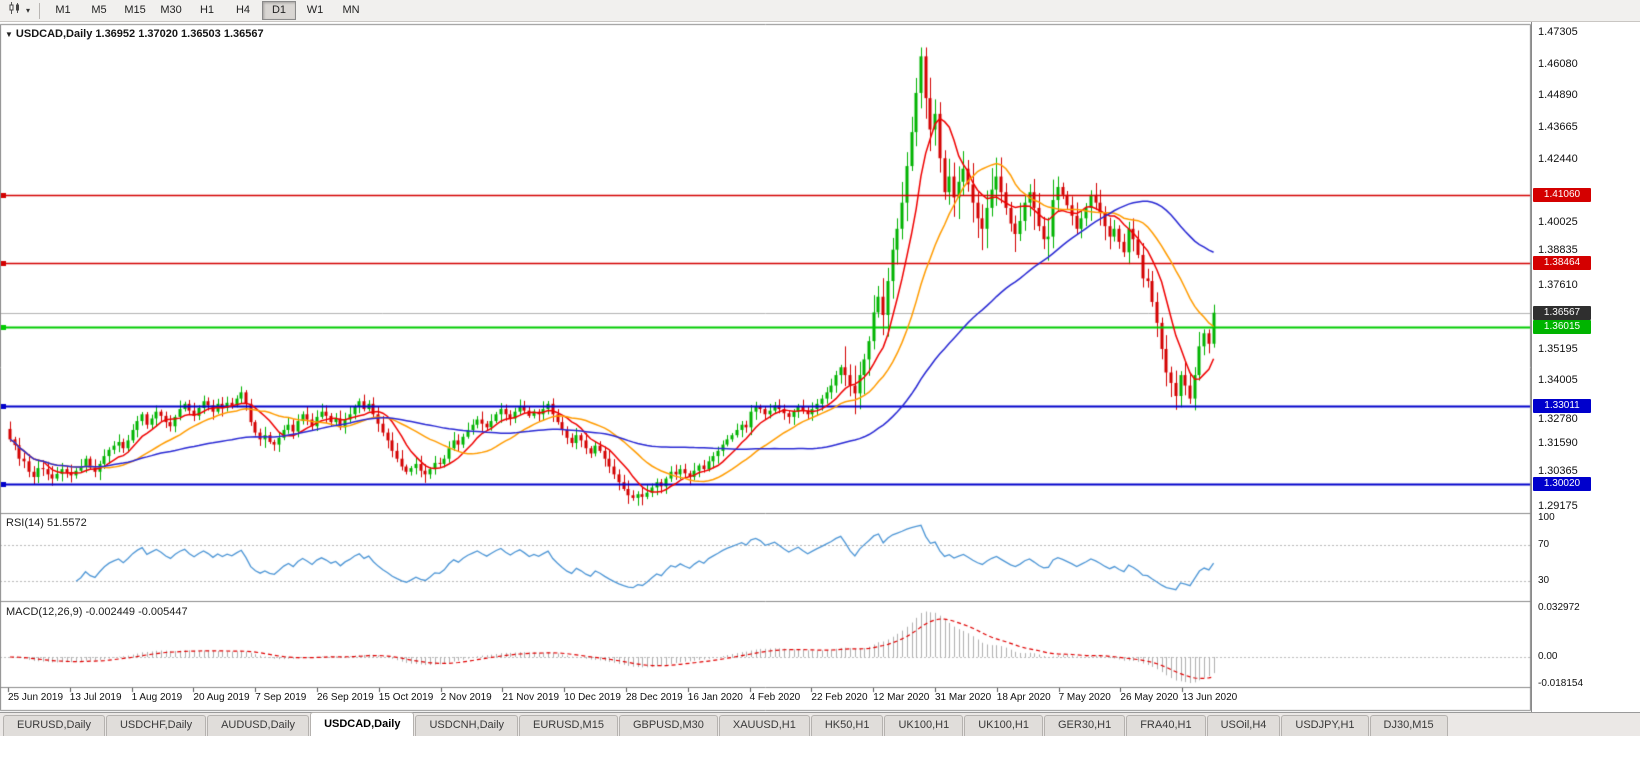 The width and height of the screenshot is (1640, 767). What do you see at coordinates (1558, 95) in the screenshot?
I see `price-grid-label: 1.44890` at bounding box center [1558, 95].